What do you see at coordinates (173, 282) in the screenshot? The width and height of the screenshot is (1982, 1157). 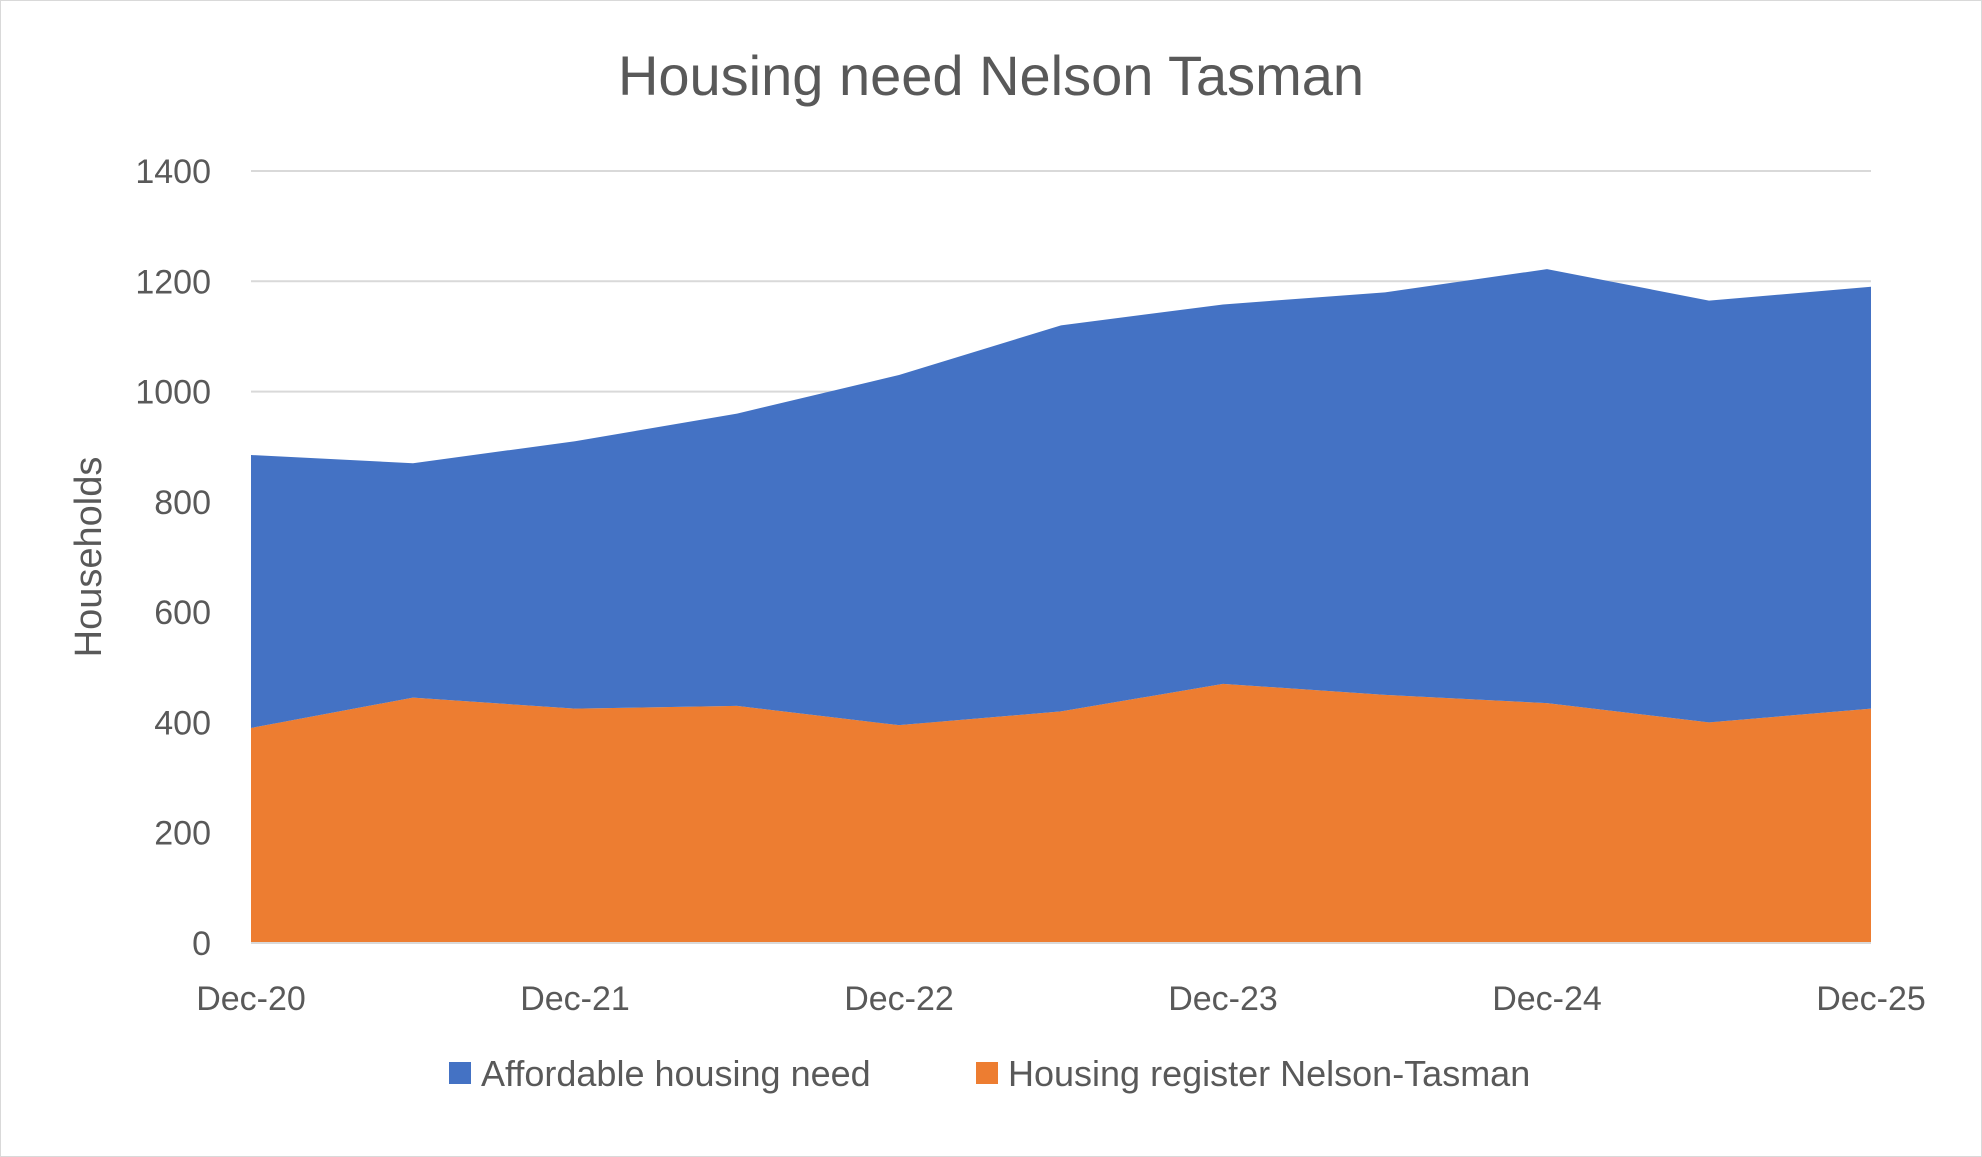 I see `y-tick-label: 1200` at bounding box center [173, 282].